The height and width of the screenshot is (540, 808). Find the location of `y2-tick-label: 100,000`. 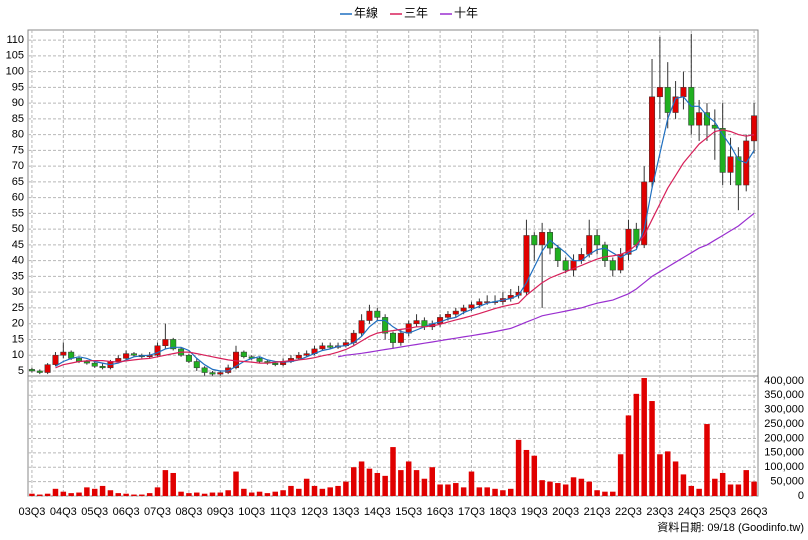

y2-tick-label: 100,000 is located at coordinates (784, 467).